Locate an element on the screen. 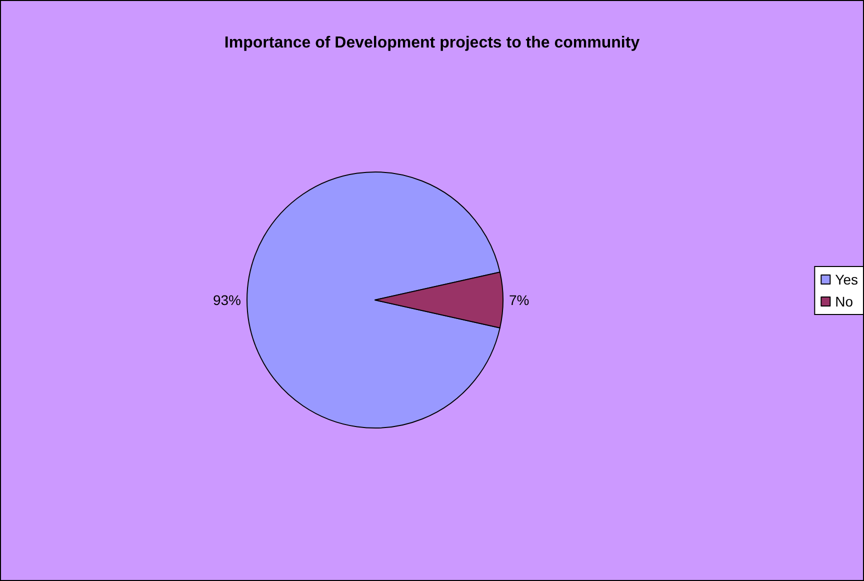  legend-label: Yes is located at coordinates (846, 280).